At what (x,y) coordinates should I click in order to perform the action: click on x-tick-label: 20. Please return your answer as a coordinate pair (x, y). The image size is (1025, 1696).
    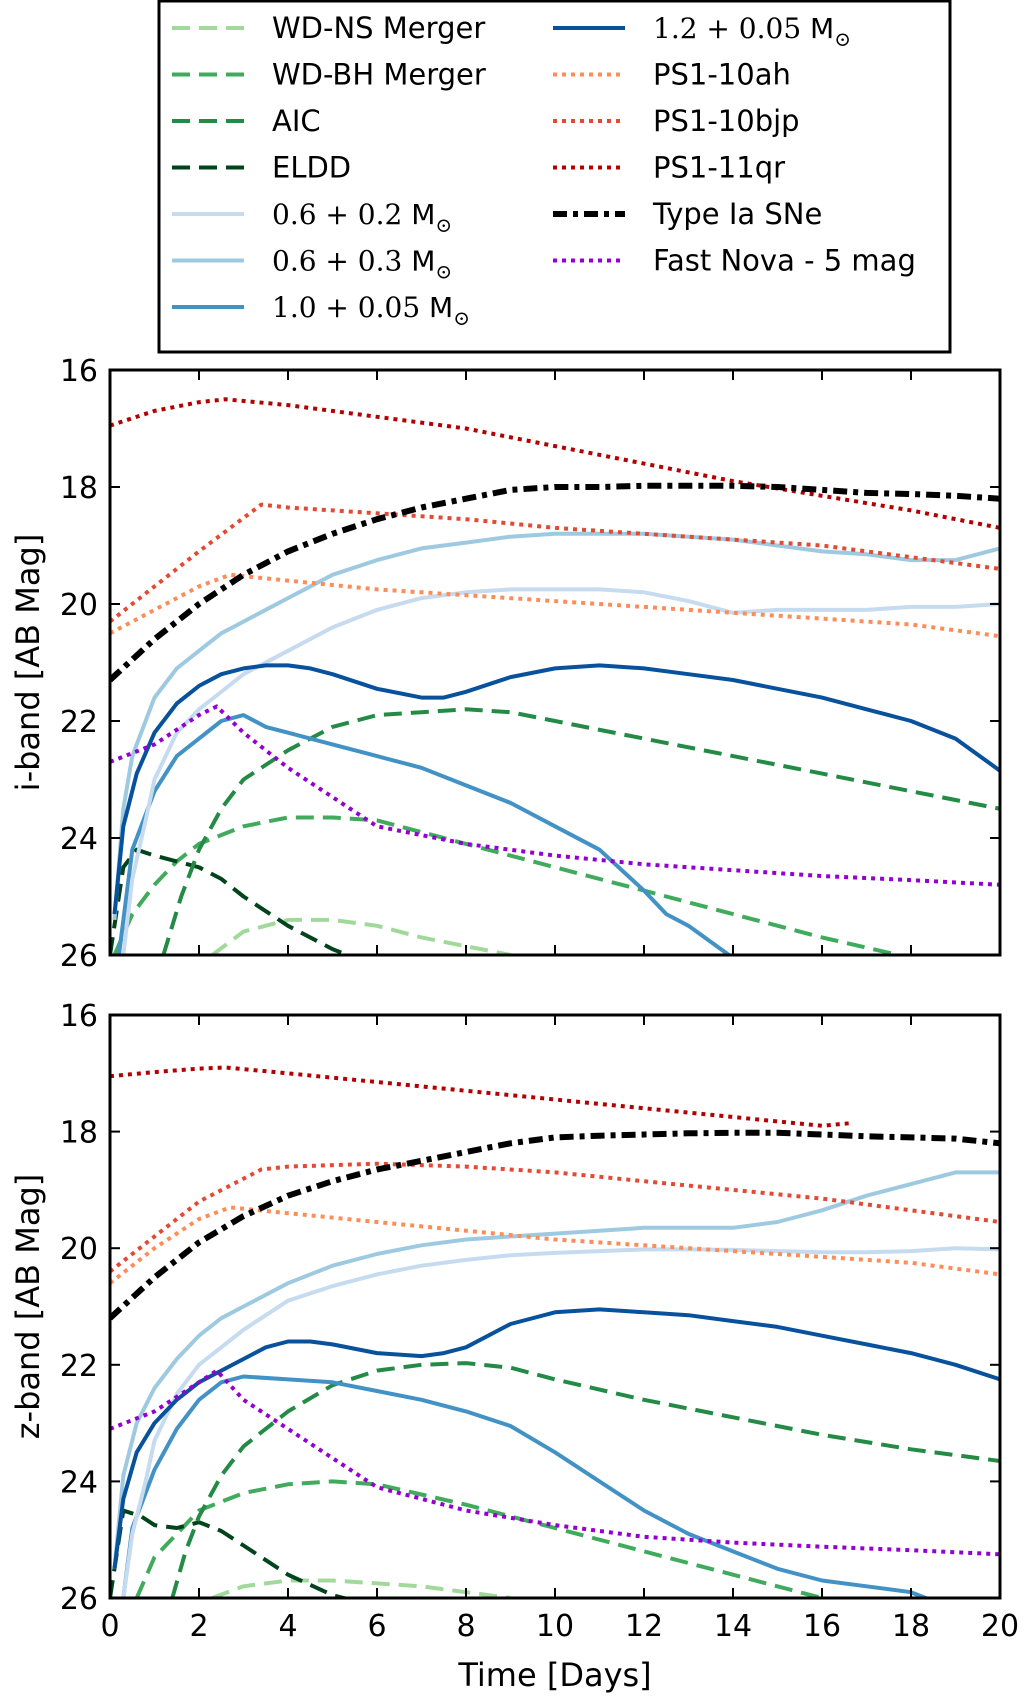
    Looking at the image, I should click on (1000, 1626).